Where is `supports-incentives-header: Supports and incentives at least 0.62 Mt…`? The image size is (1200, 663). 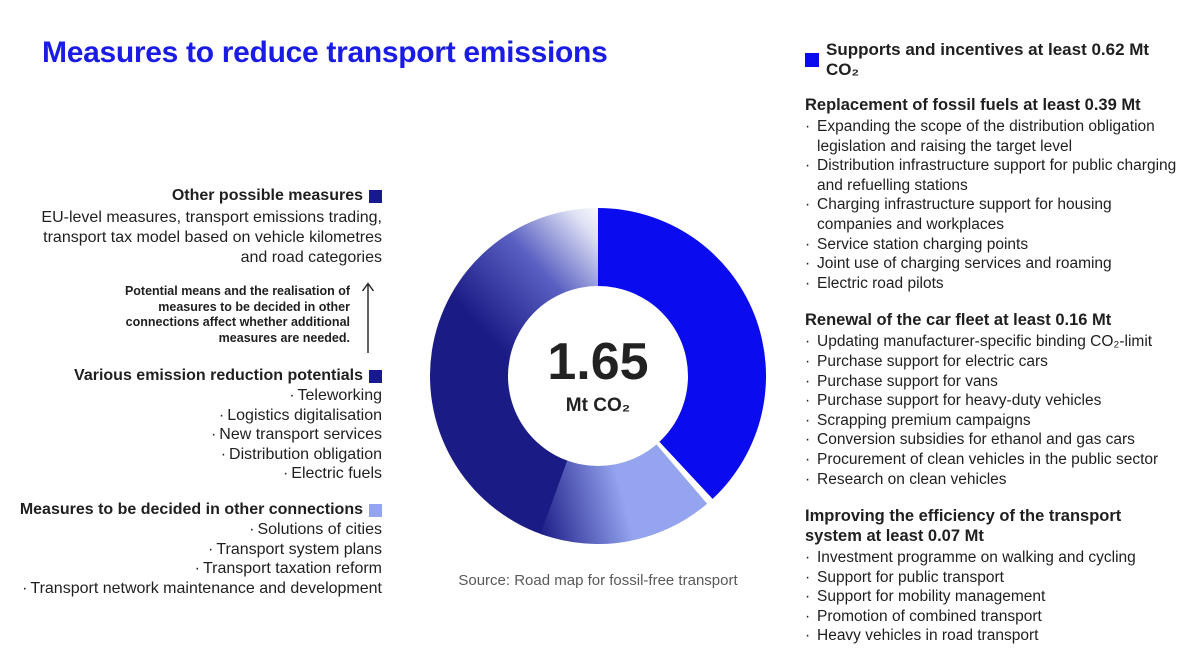
supports-incentives-header: Supports and incentives at least 0.62 Mt… is located at coordinates (988, 59).